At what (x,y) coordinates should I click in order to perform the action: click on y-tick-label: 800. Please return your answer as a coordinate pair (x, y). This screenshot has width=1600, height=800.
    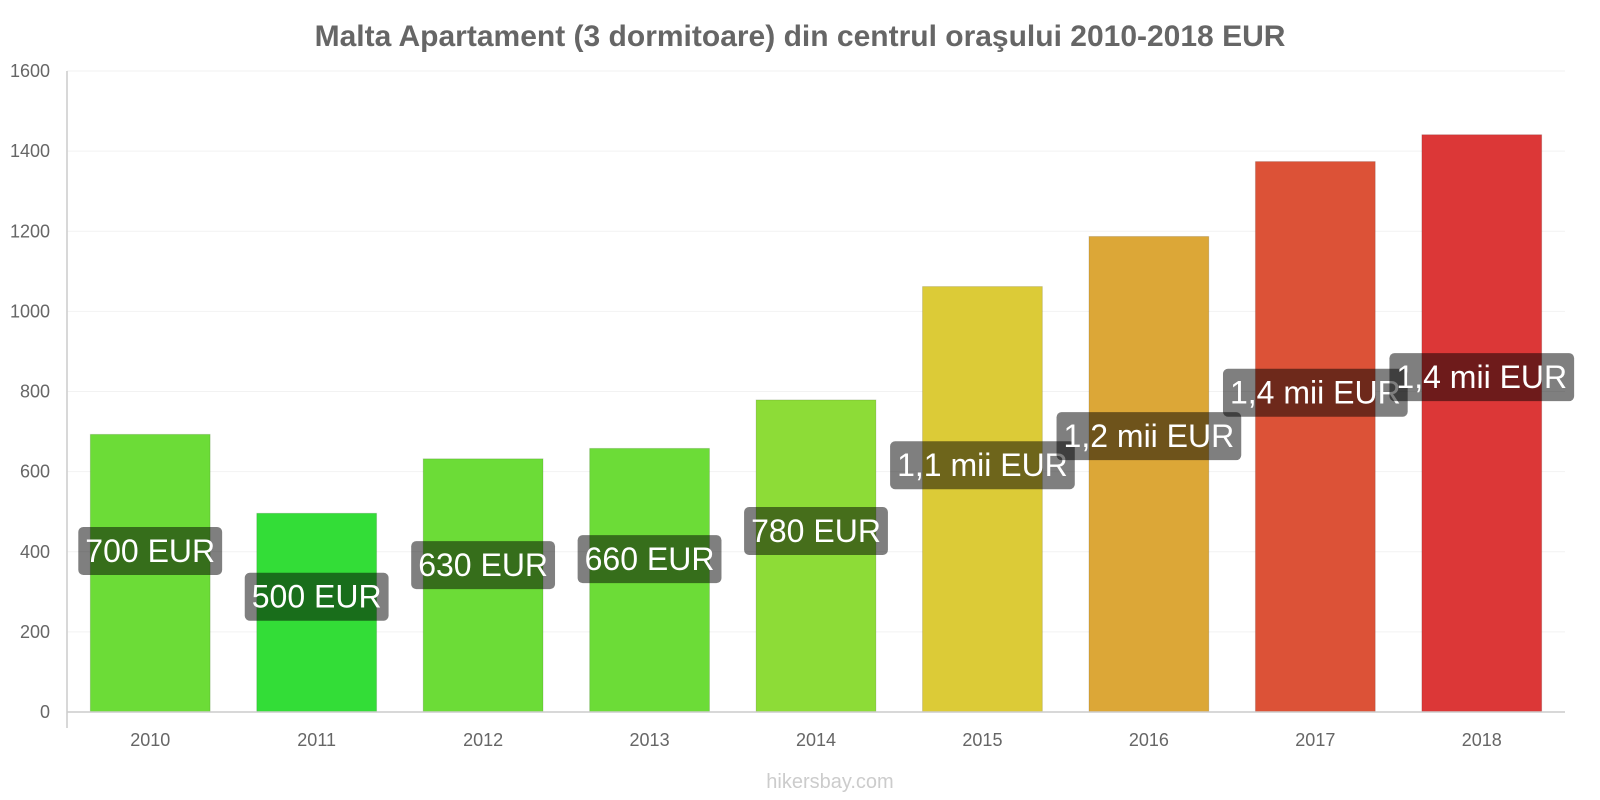
    Looking at the image, I should click on (35, 392).